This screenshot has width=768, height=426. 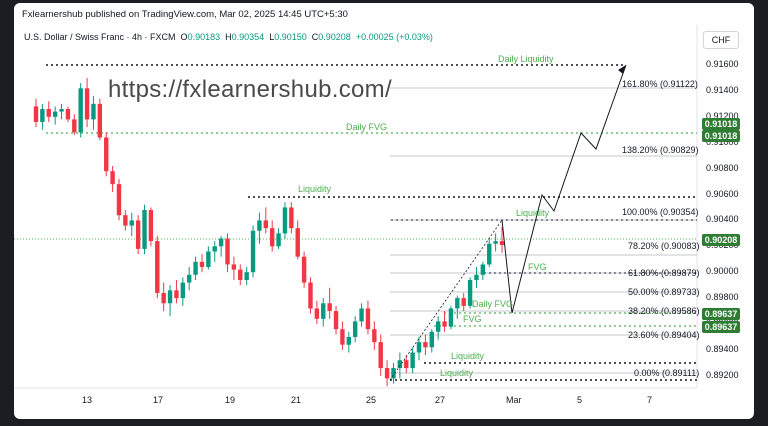 What do you see at coordinates (722, 115) in the screenshot?
I see `price-axis-label: 0.91200` at bounding box center [722, 115].